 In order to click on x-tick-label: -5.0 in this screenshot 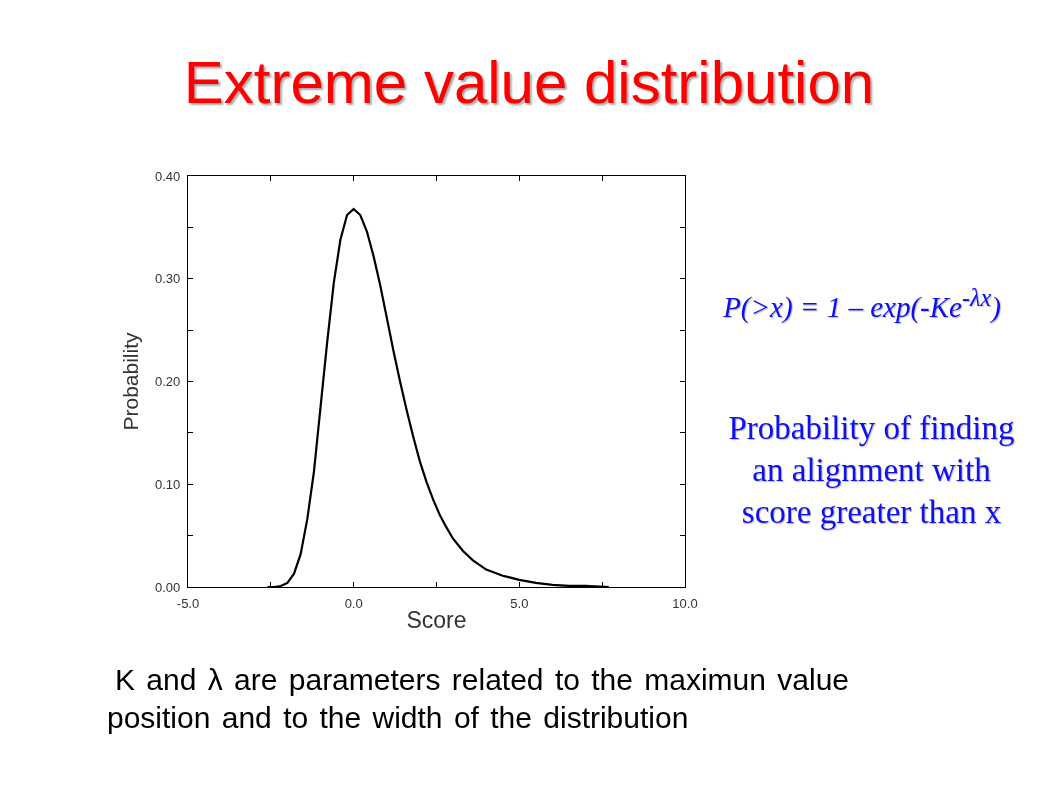, I will do `click(188, 603)`.